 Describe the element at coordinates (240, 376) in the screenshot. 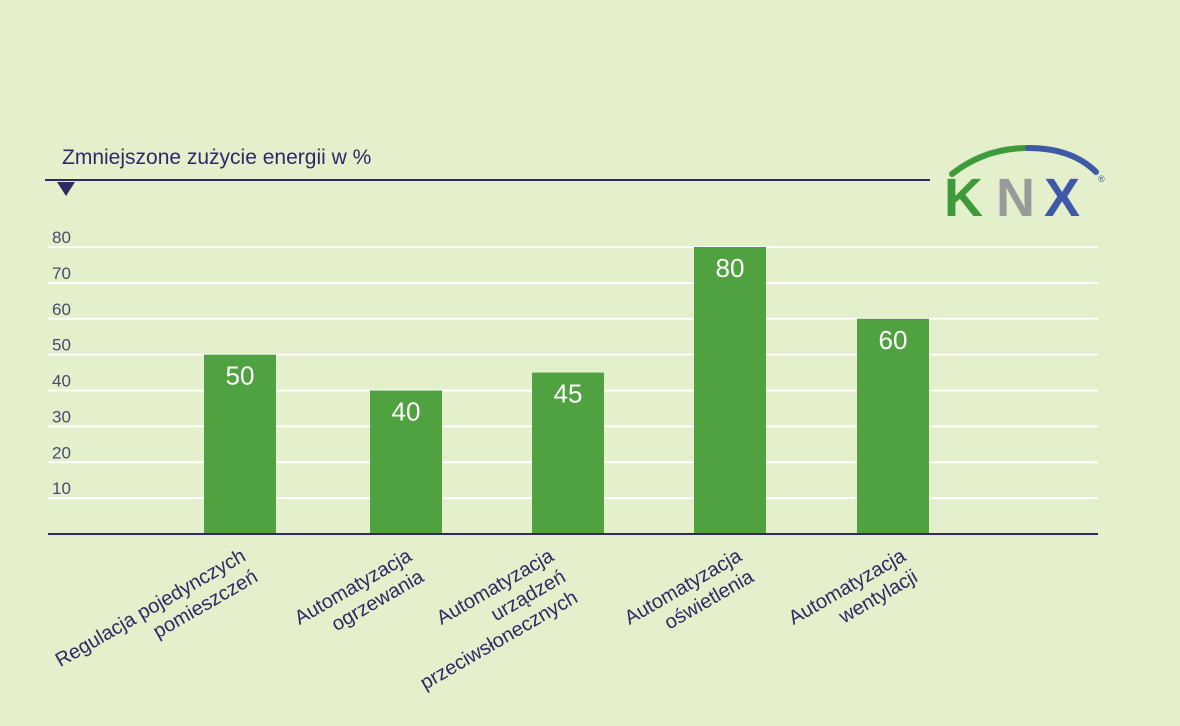

I see `bar-value-label: 50` at that location.